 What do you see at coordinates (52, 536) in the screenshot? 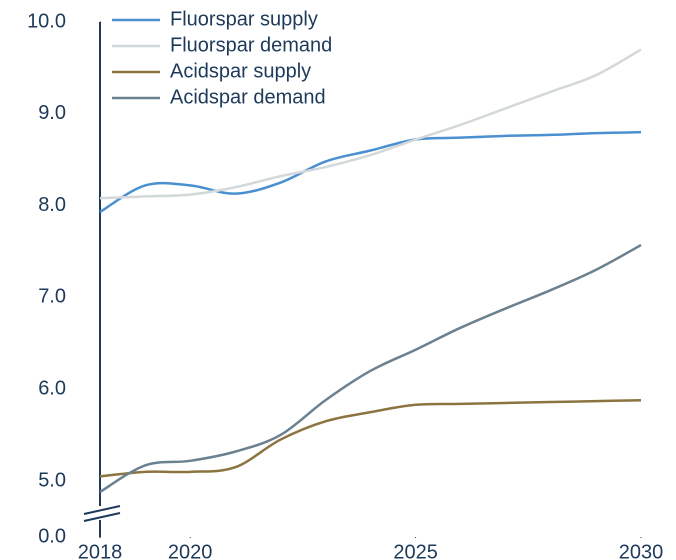
I see `y-tick-label: 0.0` at bounding box center [52, 536].